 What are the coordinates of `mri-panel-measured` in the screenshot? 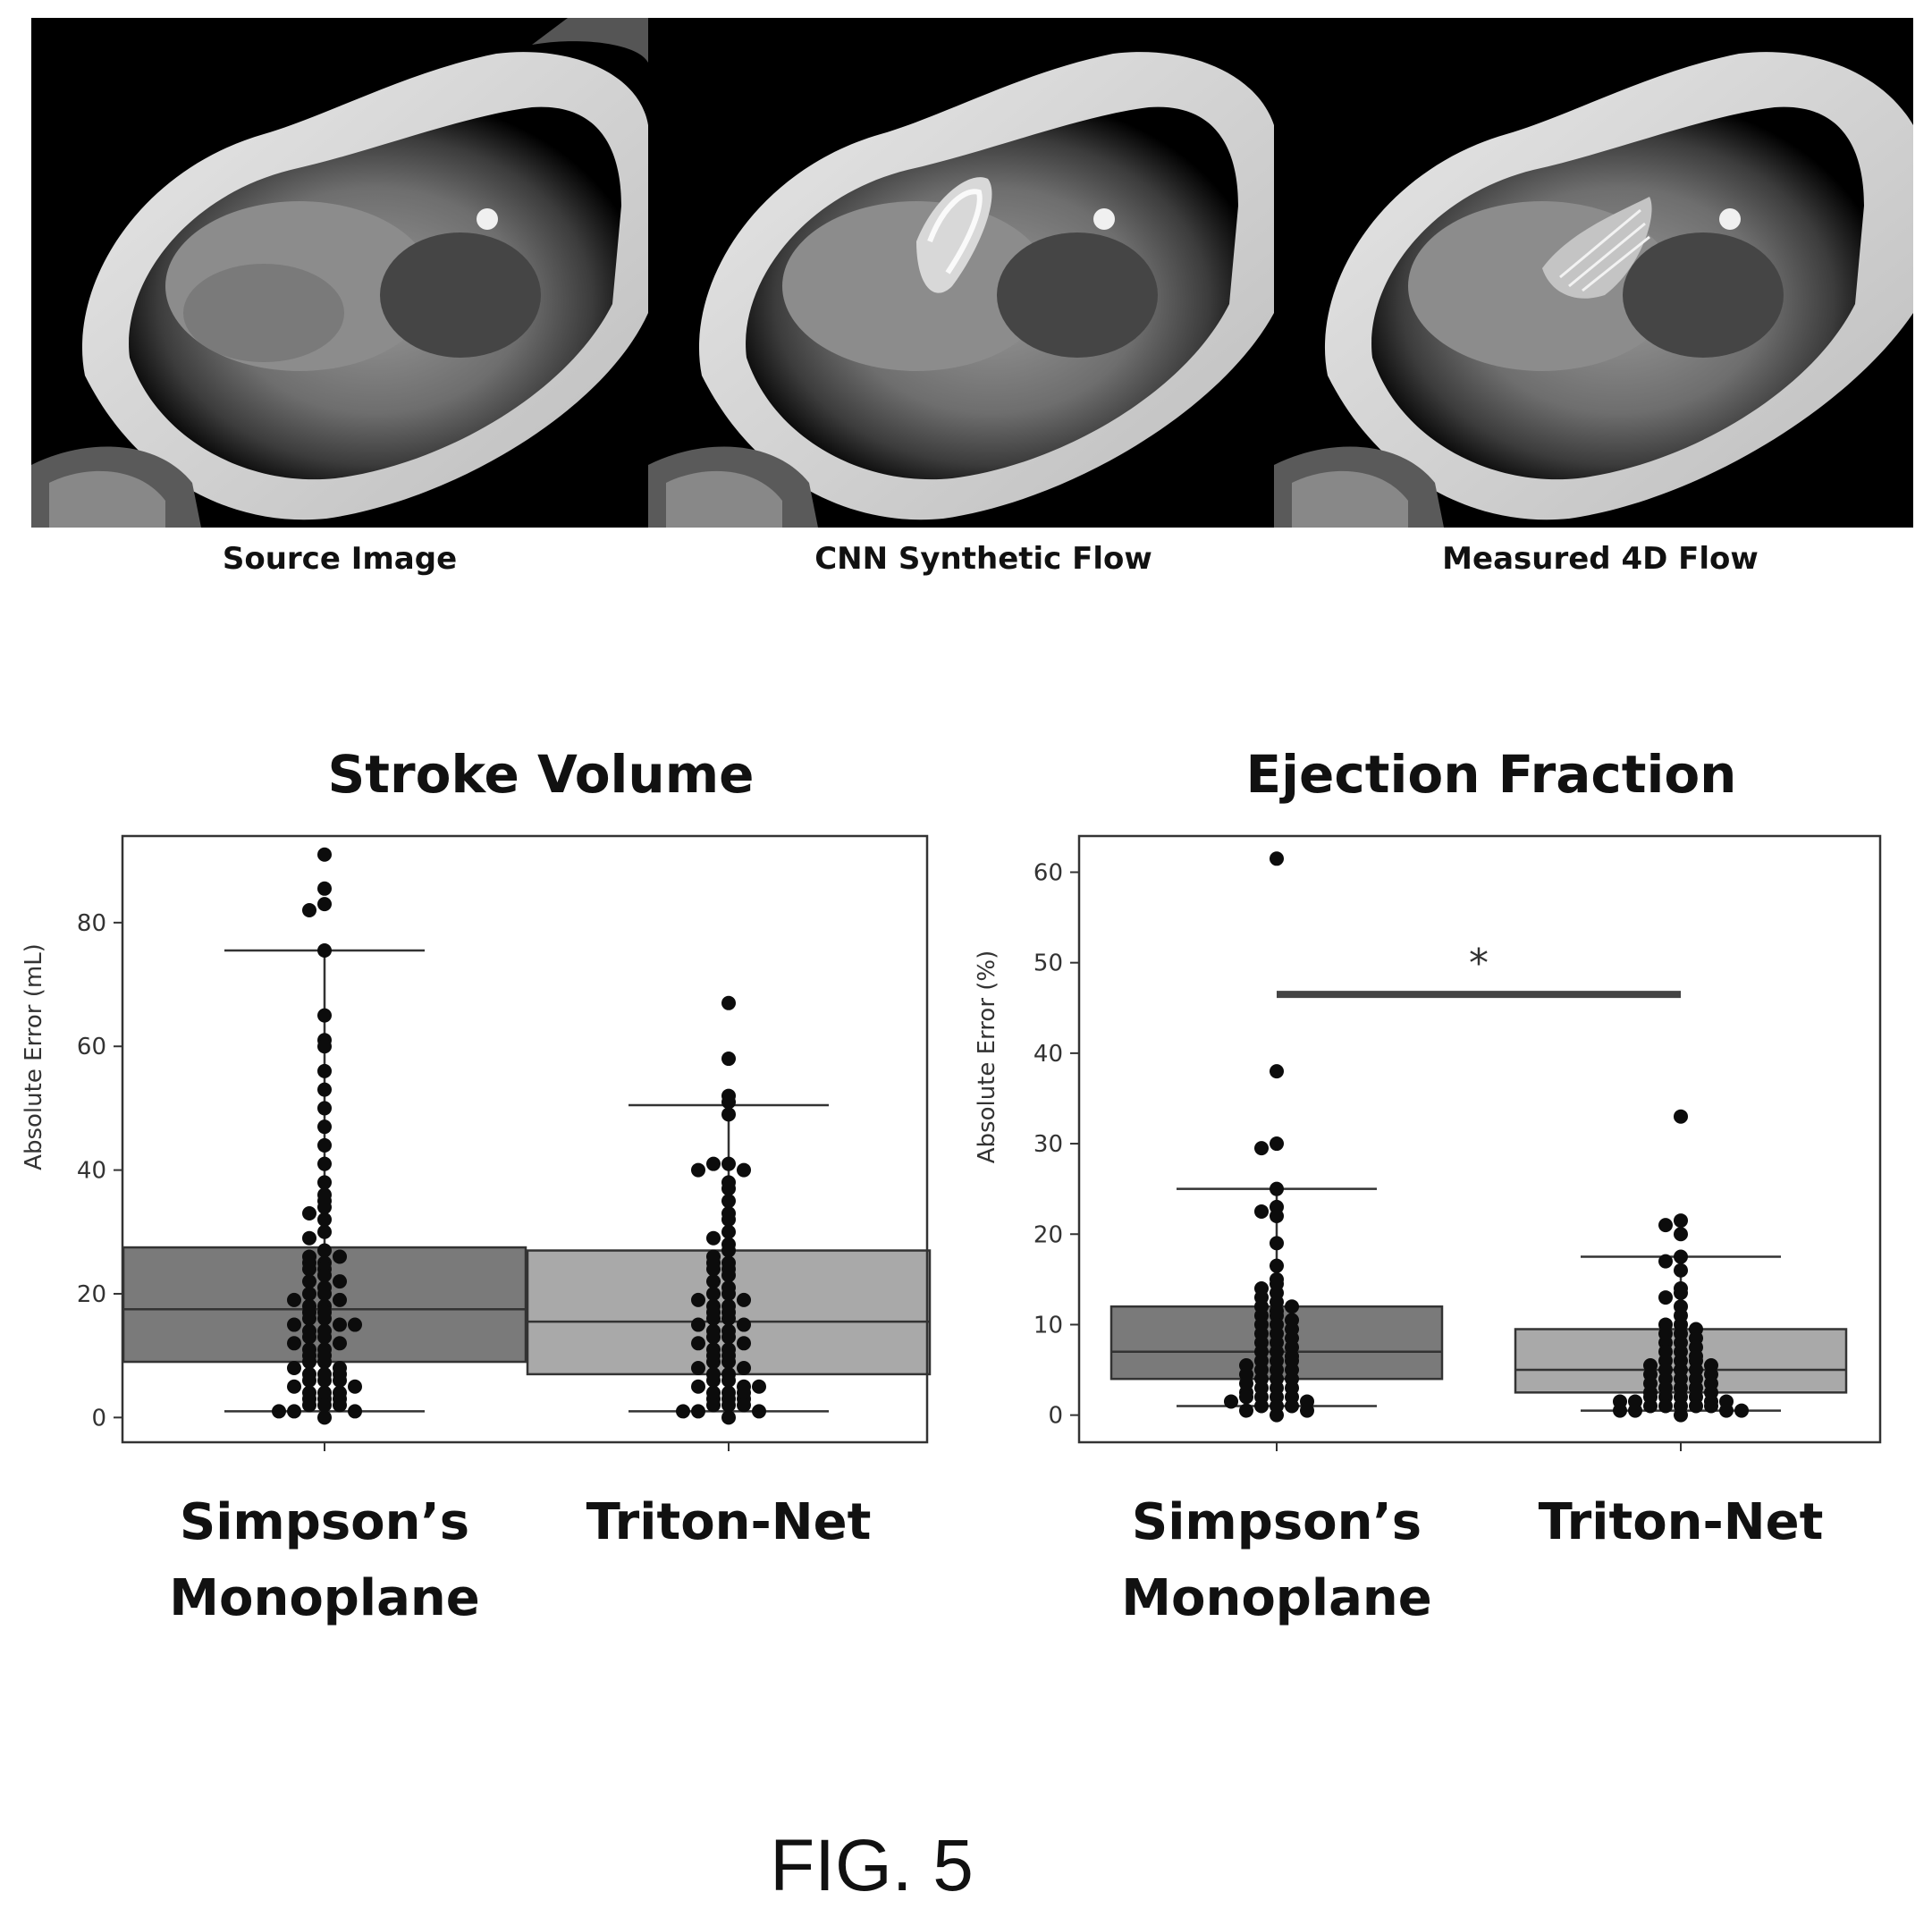 It's located at (1593, 273).